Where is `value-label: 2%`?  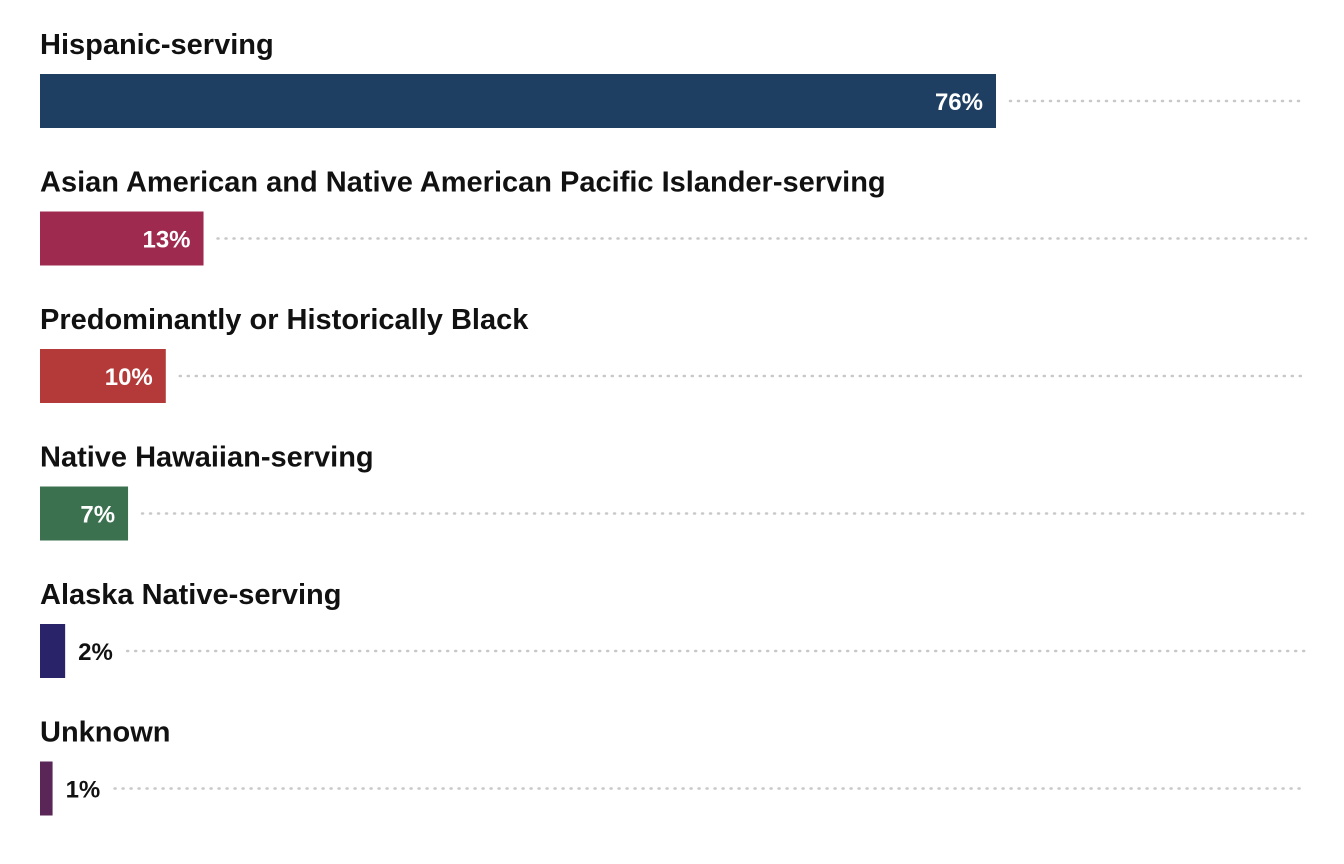 value-label: 2% is located at coordinates (95, 652).